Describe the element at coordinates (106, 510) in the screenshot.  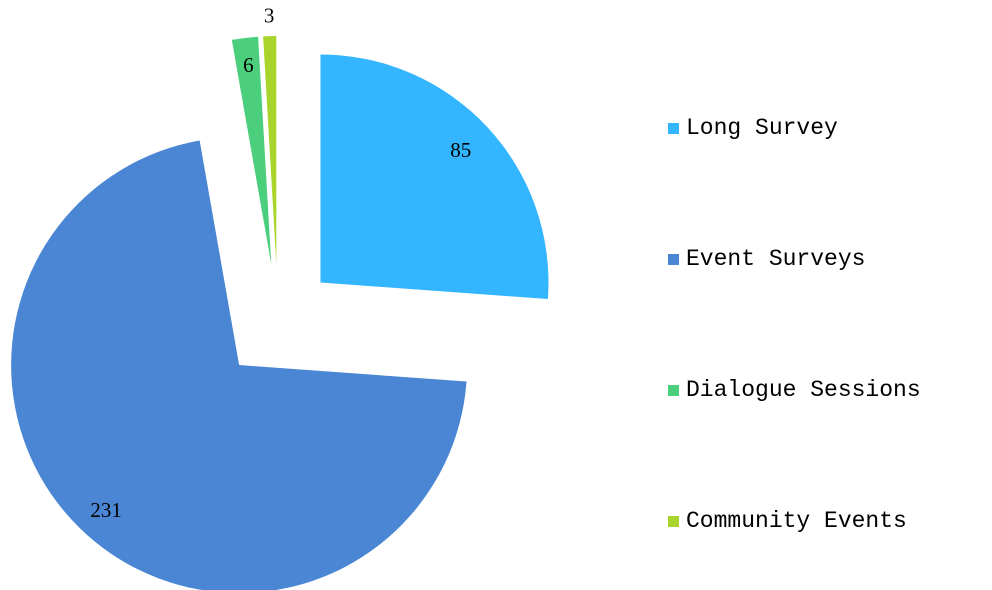
I see `data-label: 231` at that location.